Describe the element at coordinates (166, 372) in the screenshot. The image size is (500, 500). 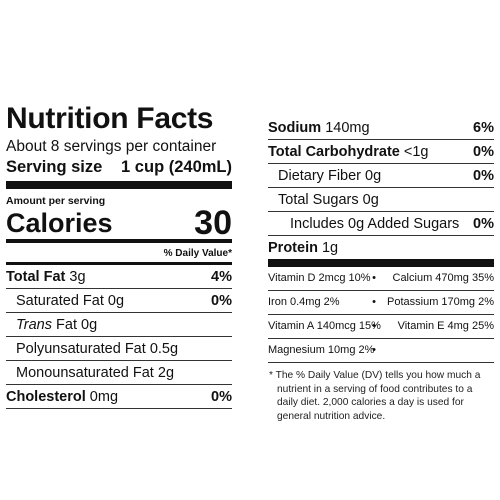
I see `nutrient-amount: 2g` at that location.